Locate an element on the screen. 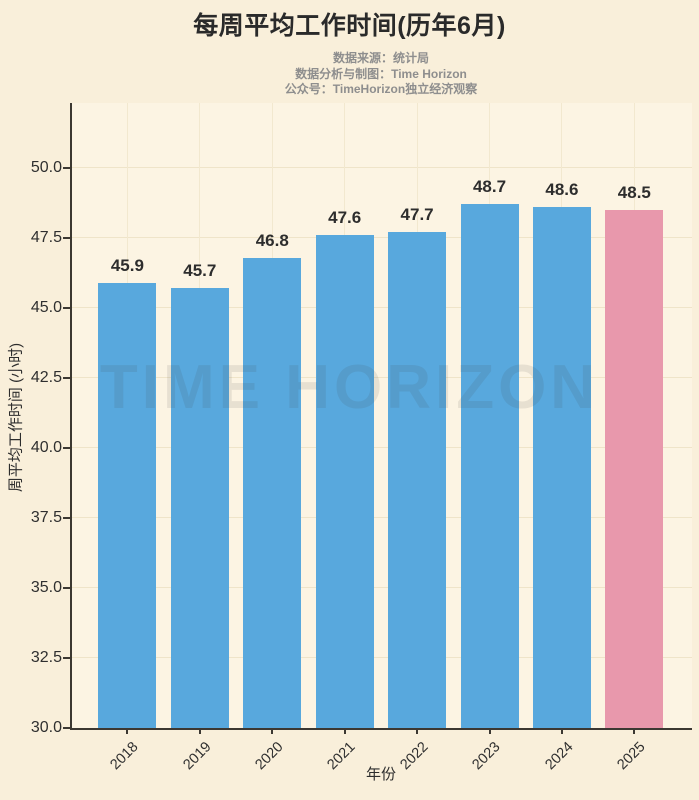 This screenshot has height=800, width=699. y-tick-label: 35.0 is located at coordinates (46, 587).